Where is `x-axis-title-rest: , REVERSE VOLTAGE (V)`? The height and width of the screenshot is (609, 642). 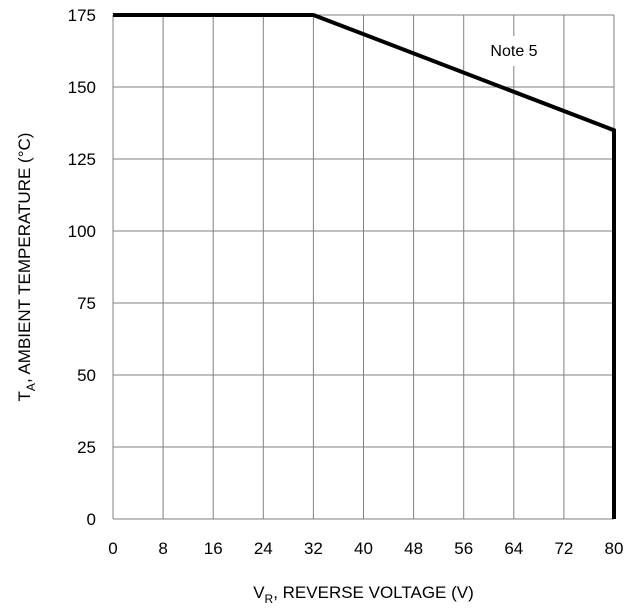
x-axis-title-rest: , REVERSE VOLTAGE (V) is located at coordinates (373, 592).